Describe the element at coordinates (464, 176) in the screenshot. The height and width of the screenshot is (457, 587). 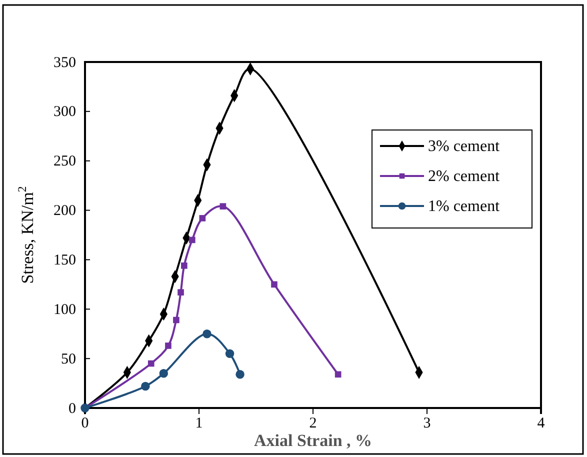
I see `legend-label: 2% cement` at that location.